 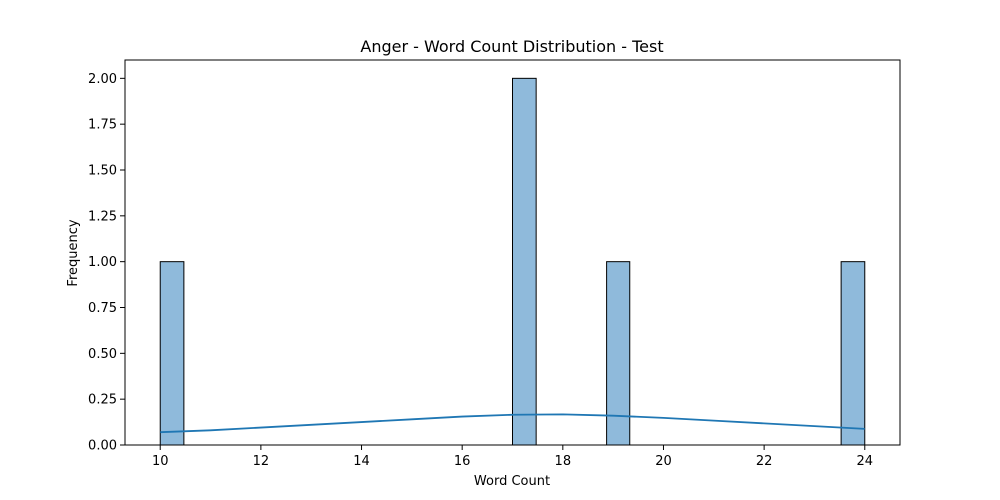 I want to click on kde-group, so click(x=512, y=423).